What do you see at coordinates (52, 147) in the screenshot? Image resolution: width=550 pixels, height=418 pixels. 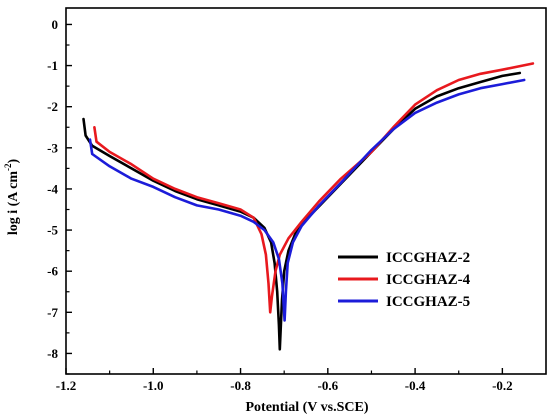 I see `y-tick-label: -3` at bounding box center [52, 147].